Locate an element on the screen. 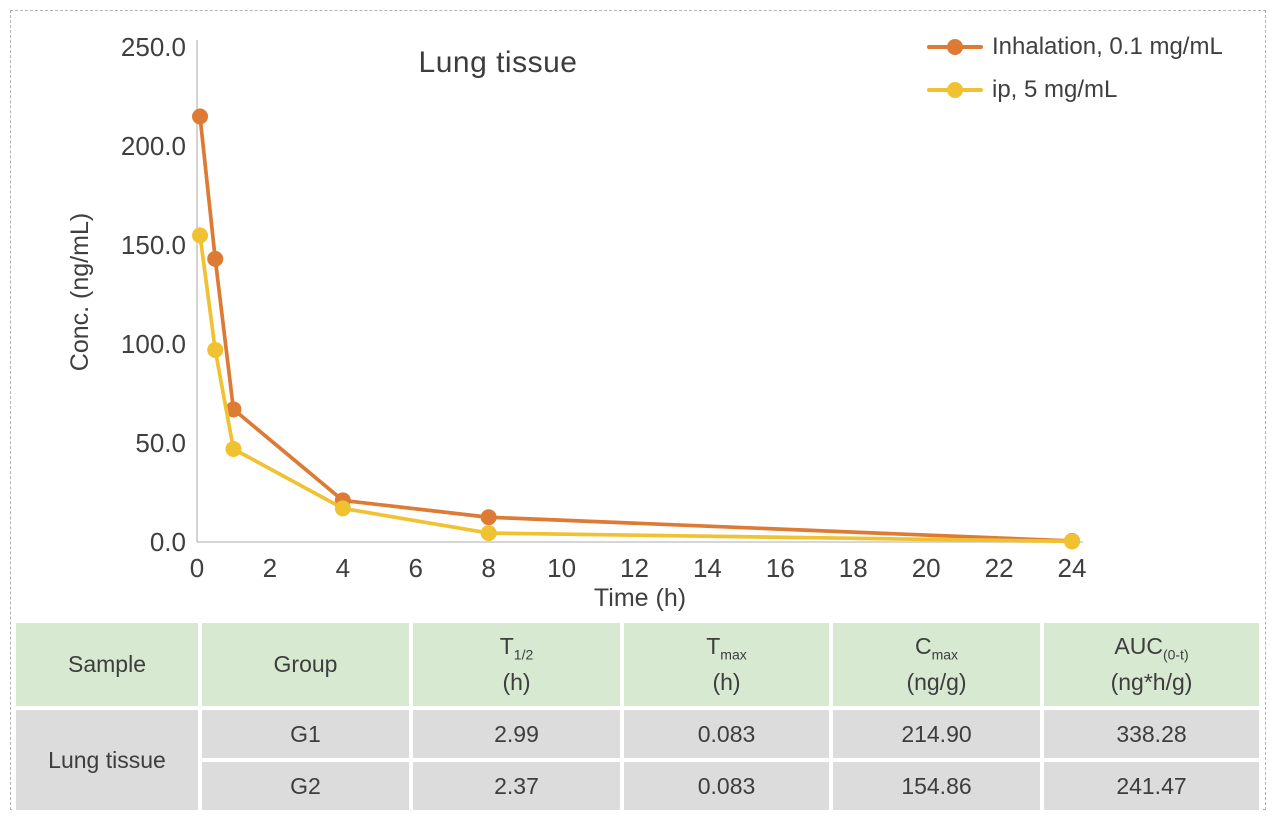  legend-label: Inhalation, 0.1 mg/mL is located at coordinates (1107, 46).